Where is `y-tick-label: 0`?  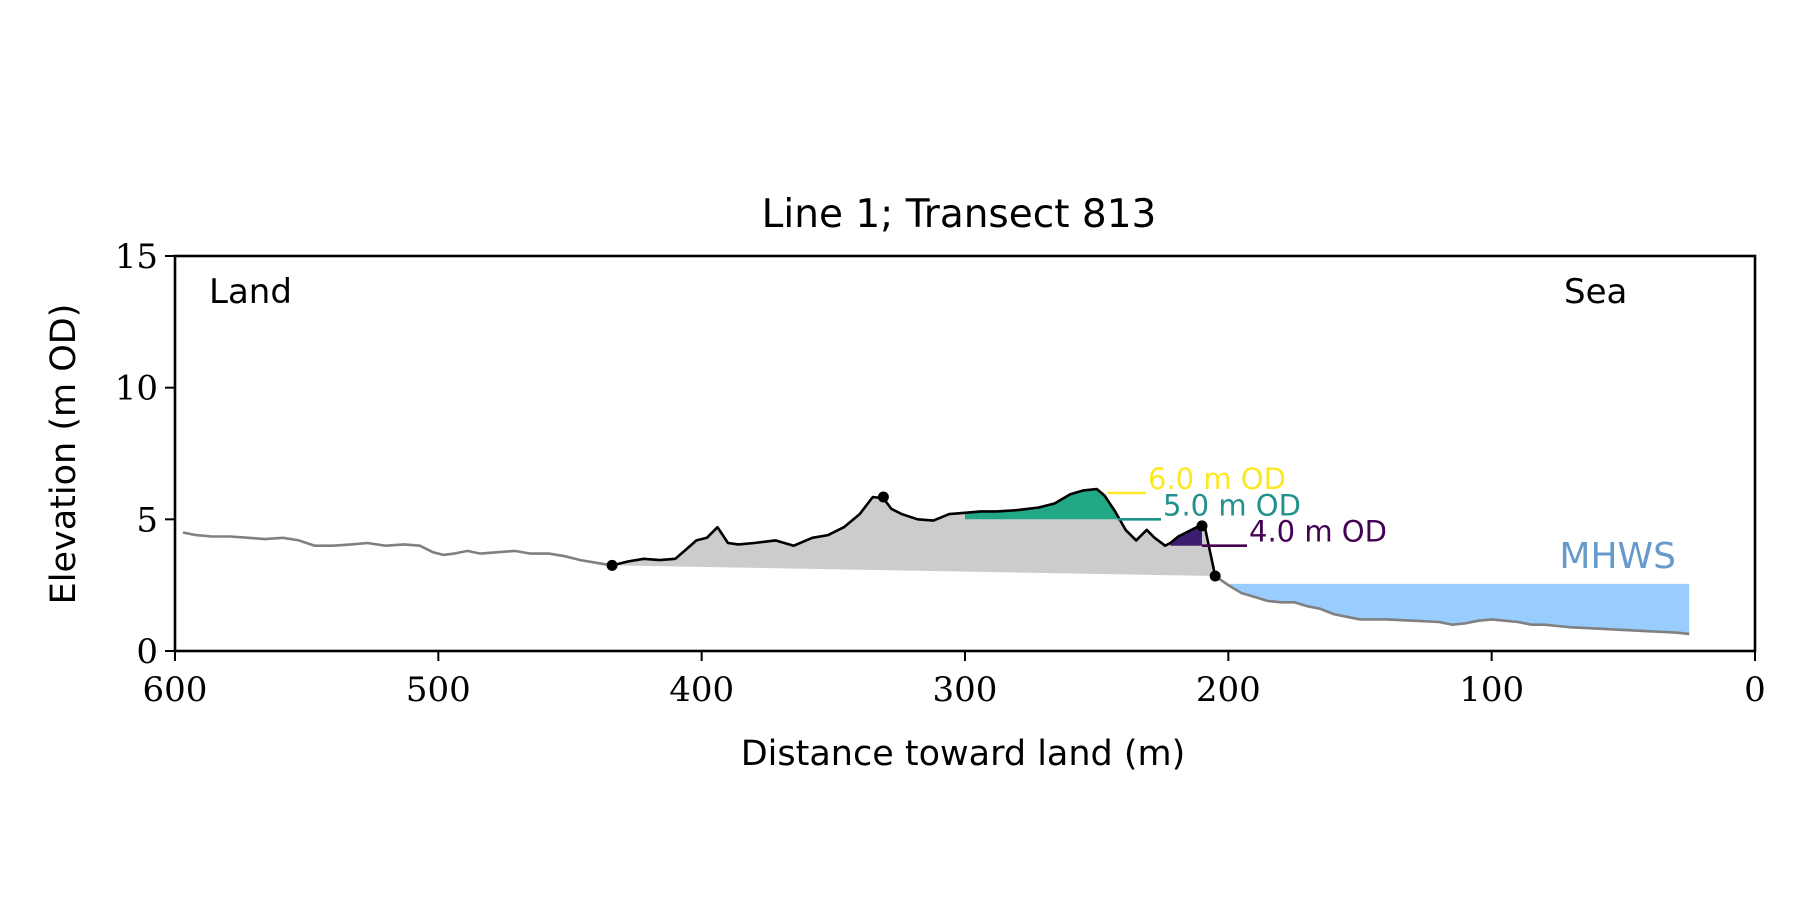 y-tick-label: 0 is located at coordinates (147, 652).